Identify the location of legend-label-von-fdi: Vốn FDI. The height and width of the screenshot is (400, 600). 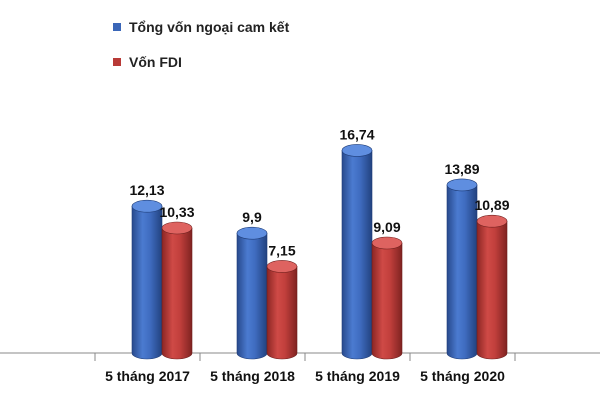
(155, 62).